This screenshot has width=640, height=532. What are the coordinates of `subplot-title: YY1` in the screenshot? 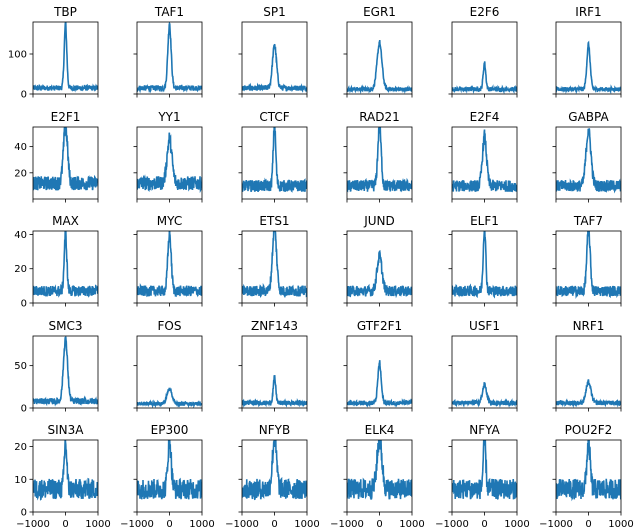 It's located at (168, 117).